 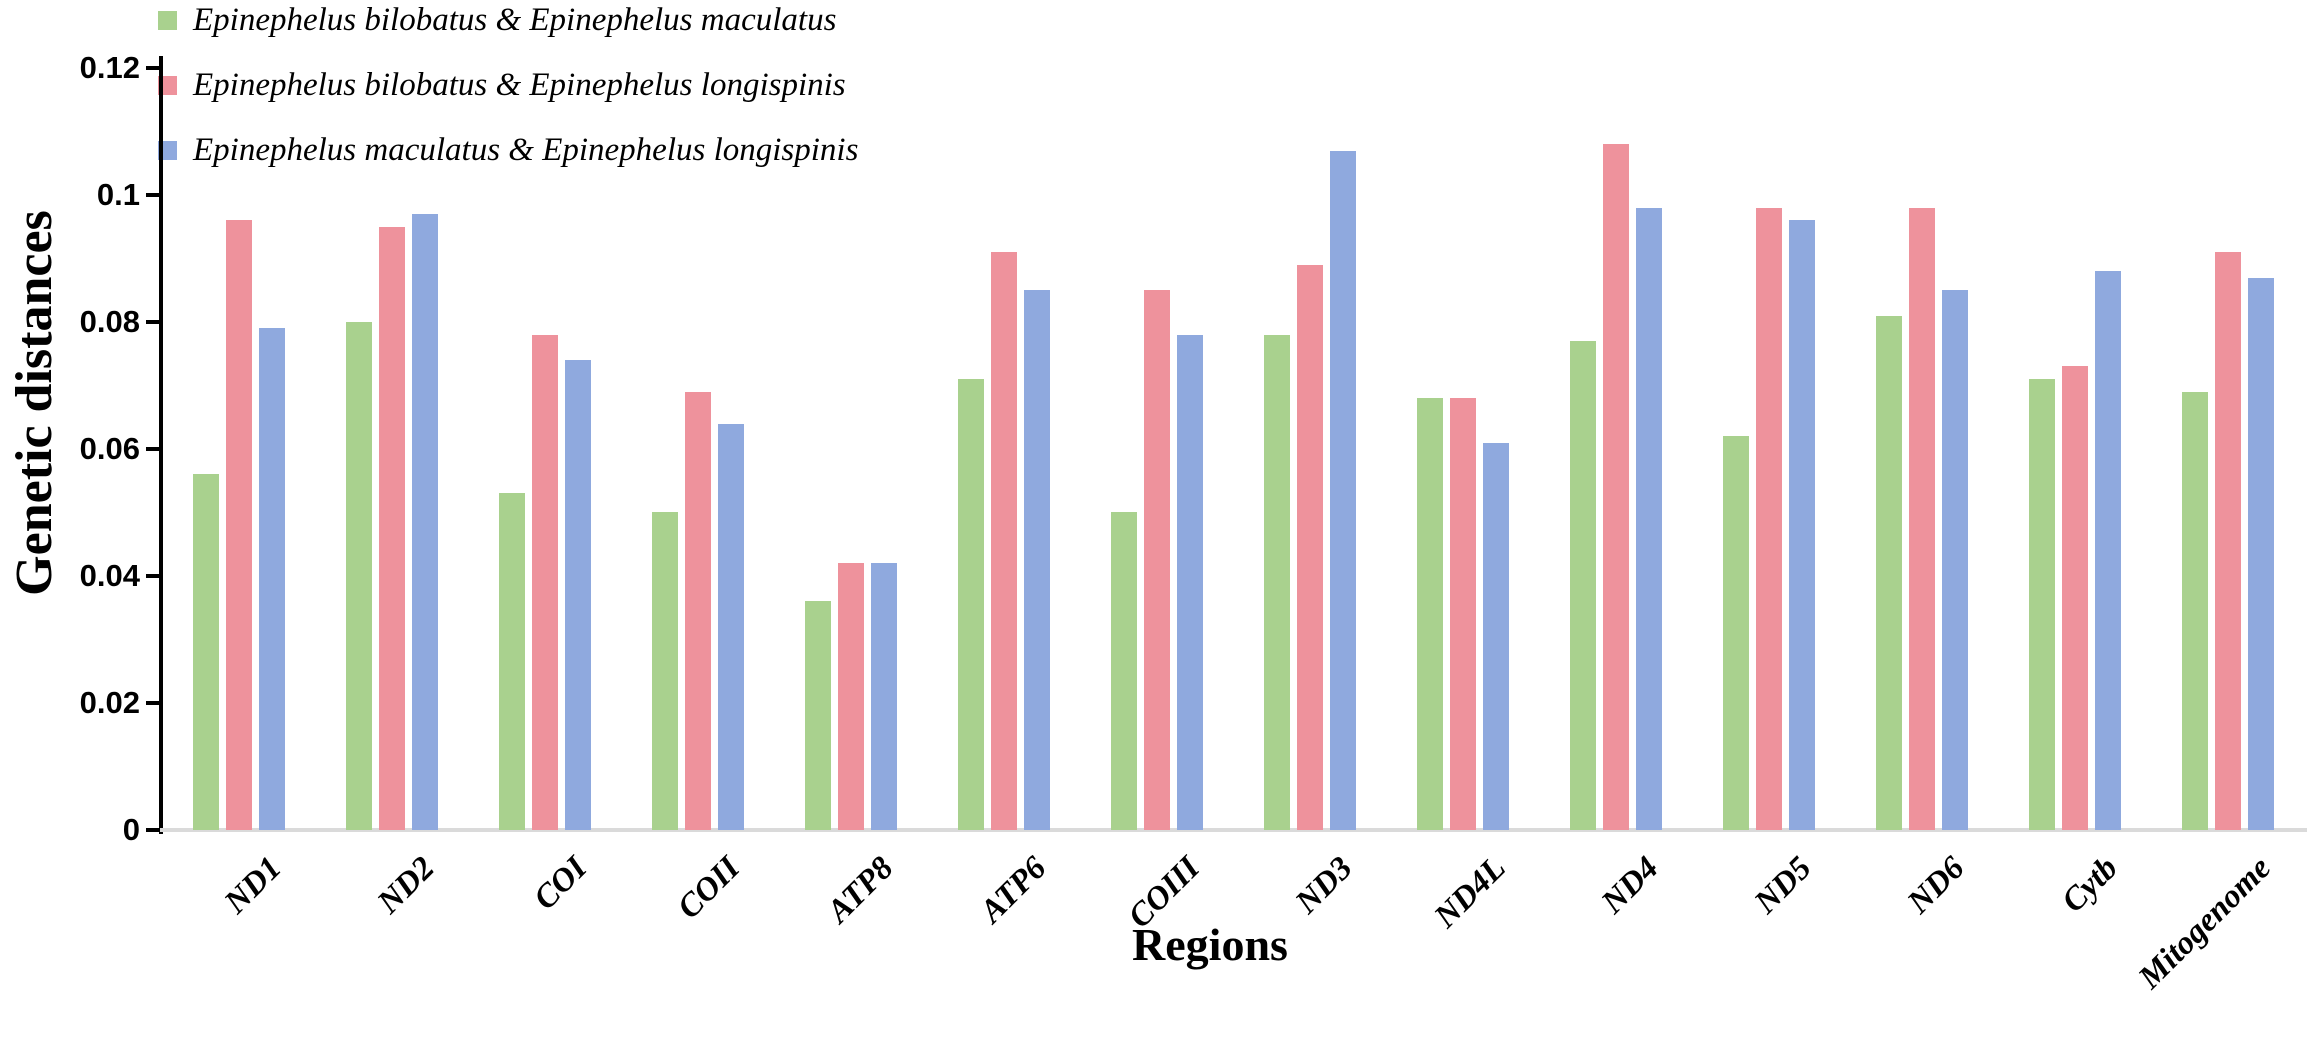 What do you see at coordinates (561, 883) in the screenshot?
I see `x-category-label-COI: COI` at bounding box center [561, 883].